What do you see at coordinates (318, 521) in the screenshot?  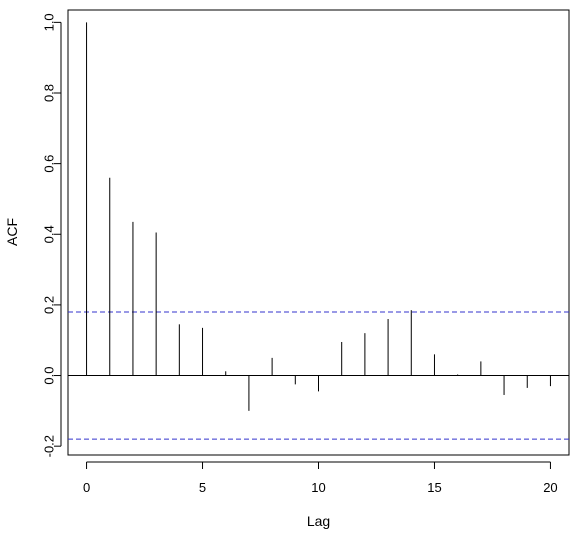 I see `x-axis-title: Lag` at bounding box center [318, 521].